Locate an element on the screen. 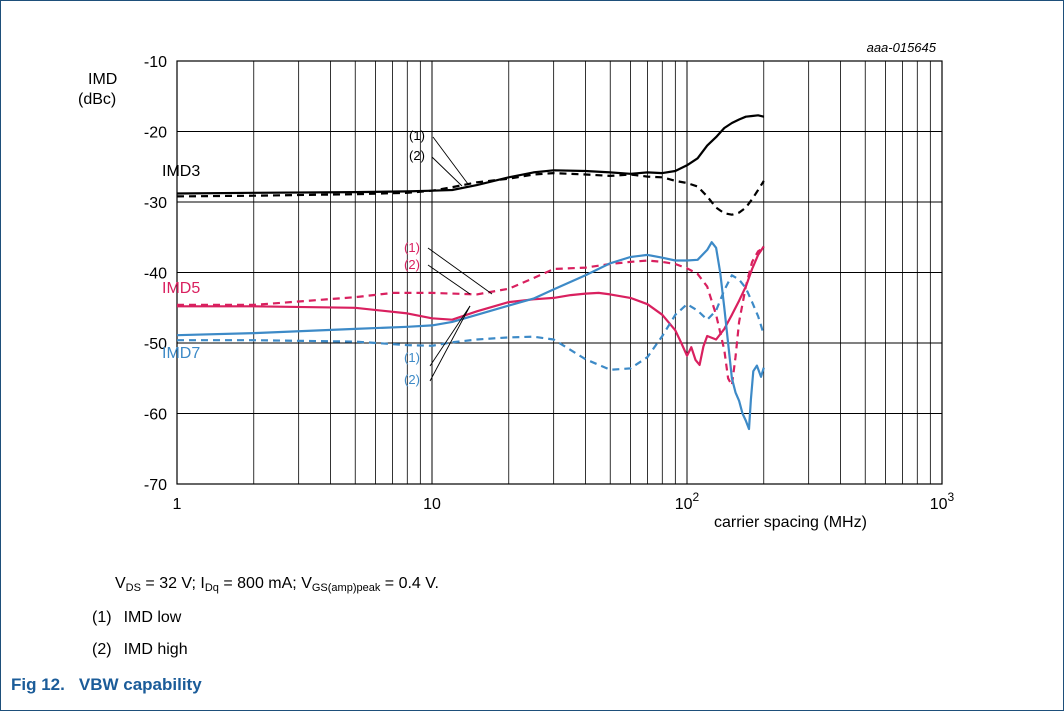 This screenshot has width=1064, height=711. series-imd3-low is located at coordinates (470, 154).